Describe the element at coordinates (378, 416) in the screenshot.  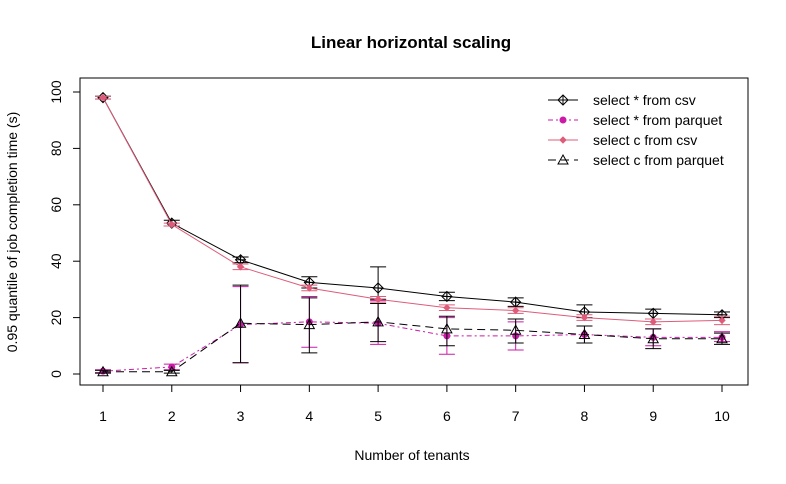
I see `x-tick-label: 5` at that location.